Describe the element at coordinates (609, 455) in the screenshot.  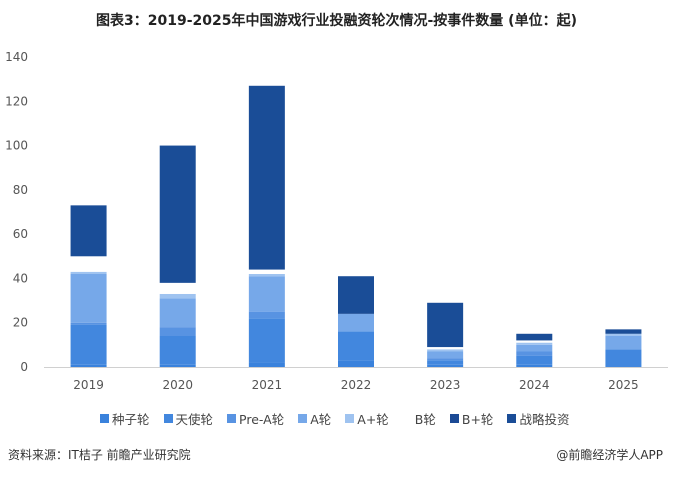
I see `brand-credit: @前瞻经济学人APP` at that location.